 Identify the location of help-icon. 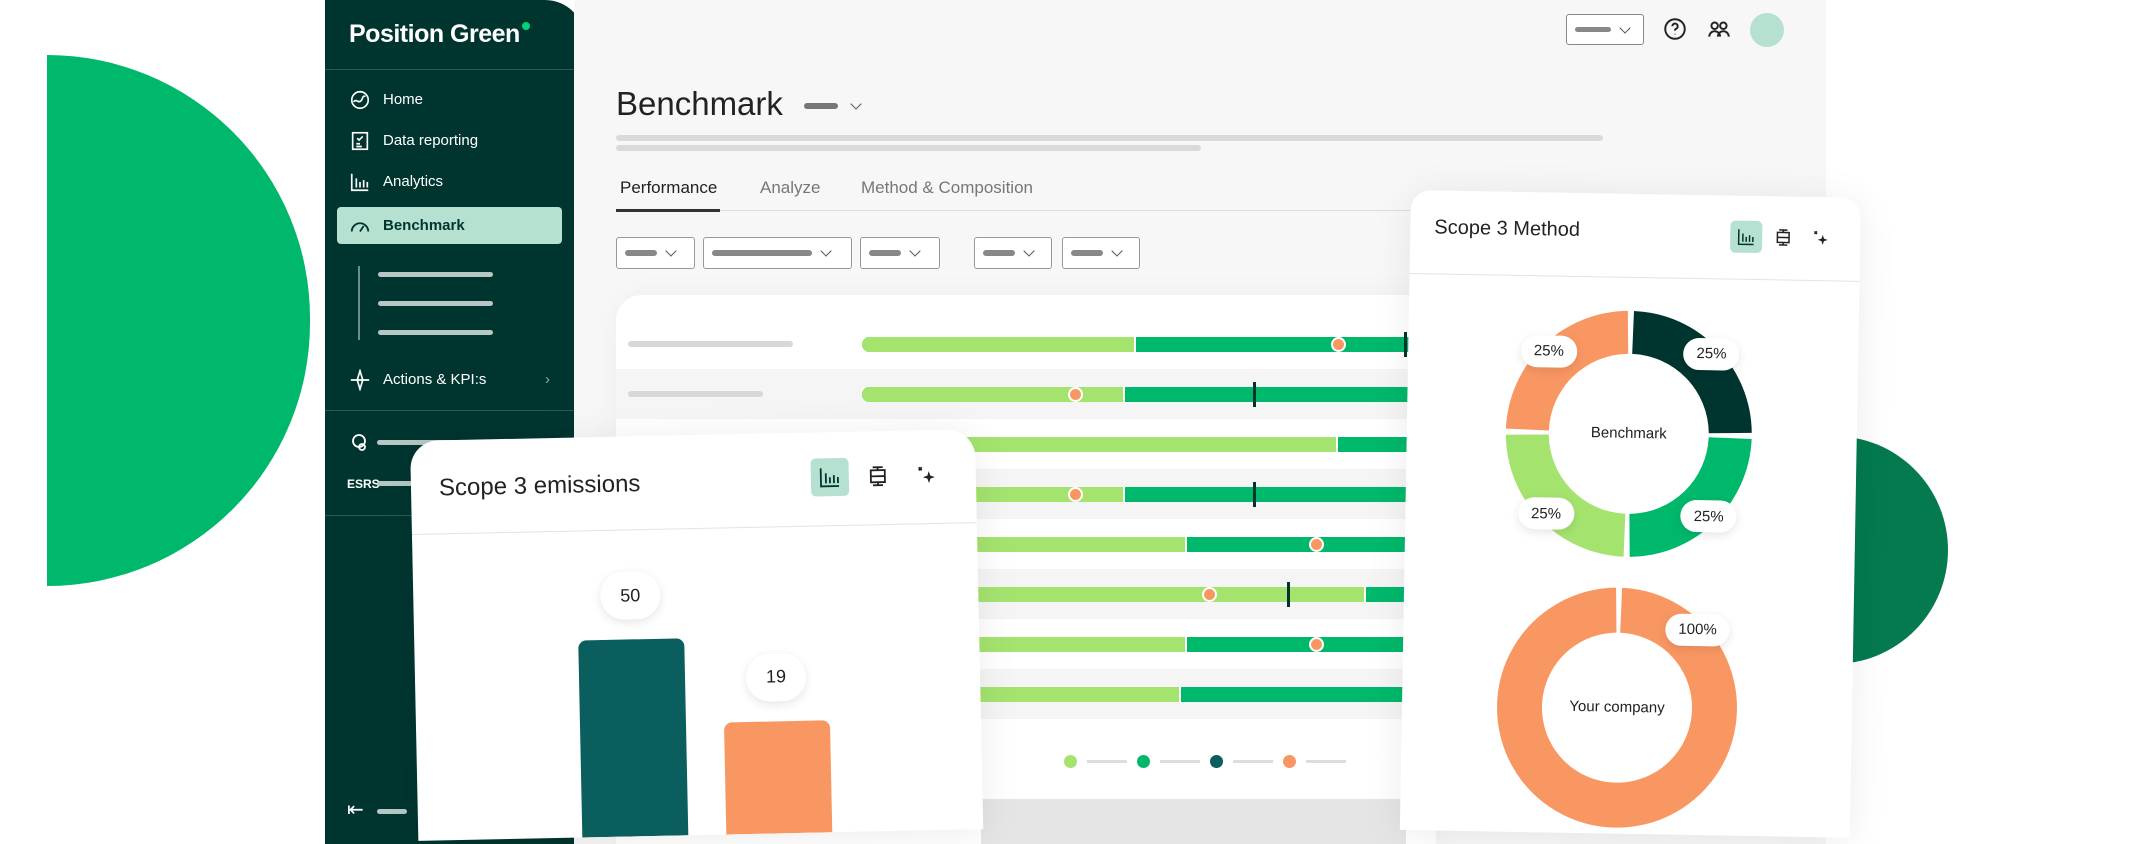
(1675, 29).